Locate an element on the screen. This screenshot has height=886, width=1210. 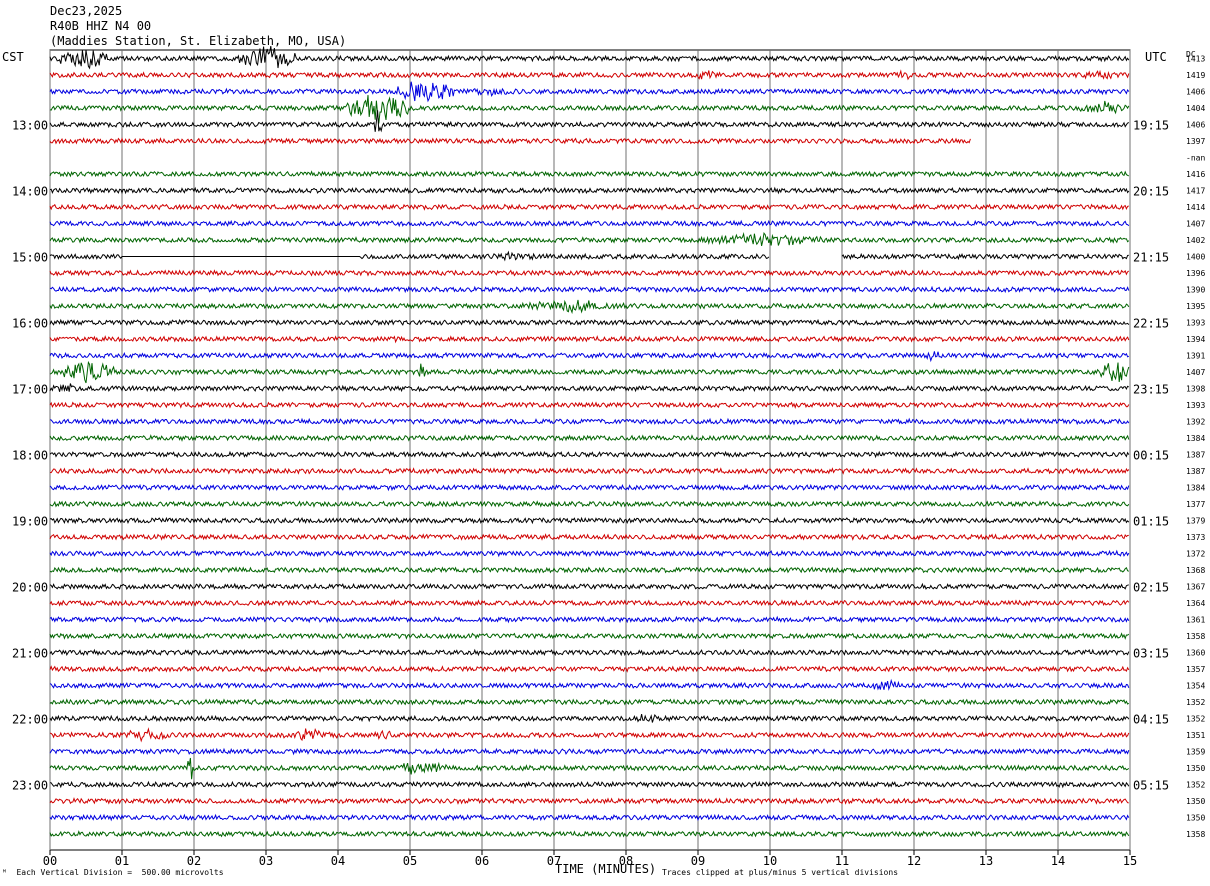
dc-offset-label: 1417 is located at coordinates (1195, 191).